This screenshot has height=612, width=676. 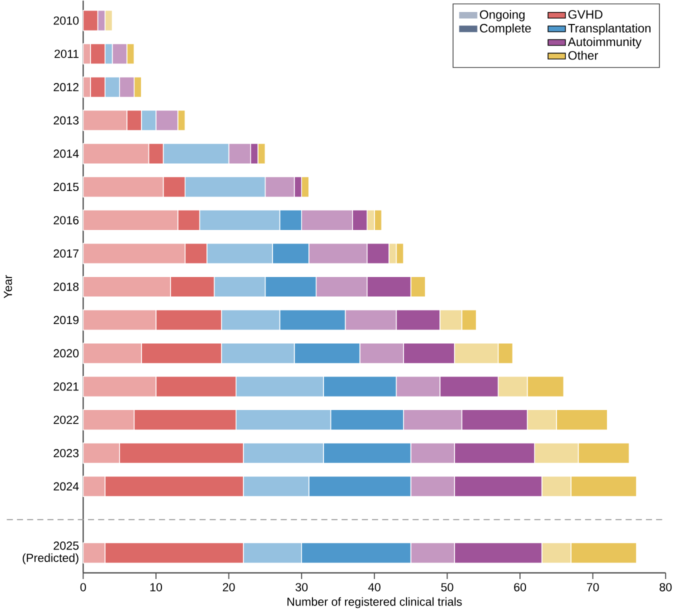 What do you see at coordinates (66, 54) in the screenshot?
I see `y-tick-label: 2011` at bounding box center [66, 54].